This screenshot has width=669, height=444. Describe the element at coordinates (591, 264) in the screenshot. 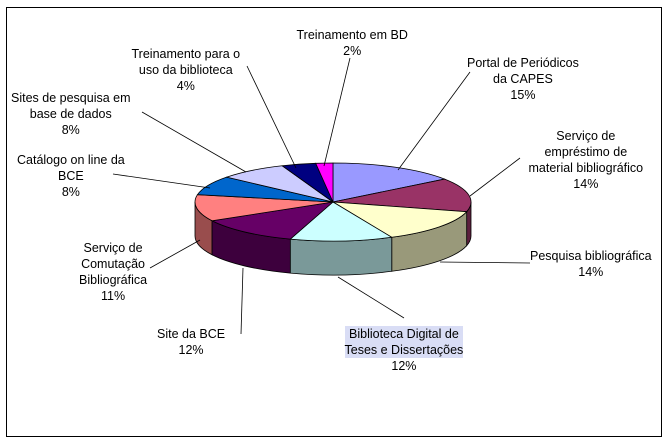

I see `slice-label-2: Pesquisa bibliográfica 14%` at that location.